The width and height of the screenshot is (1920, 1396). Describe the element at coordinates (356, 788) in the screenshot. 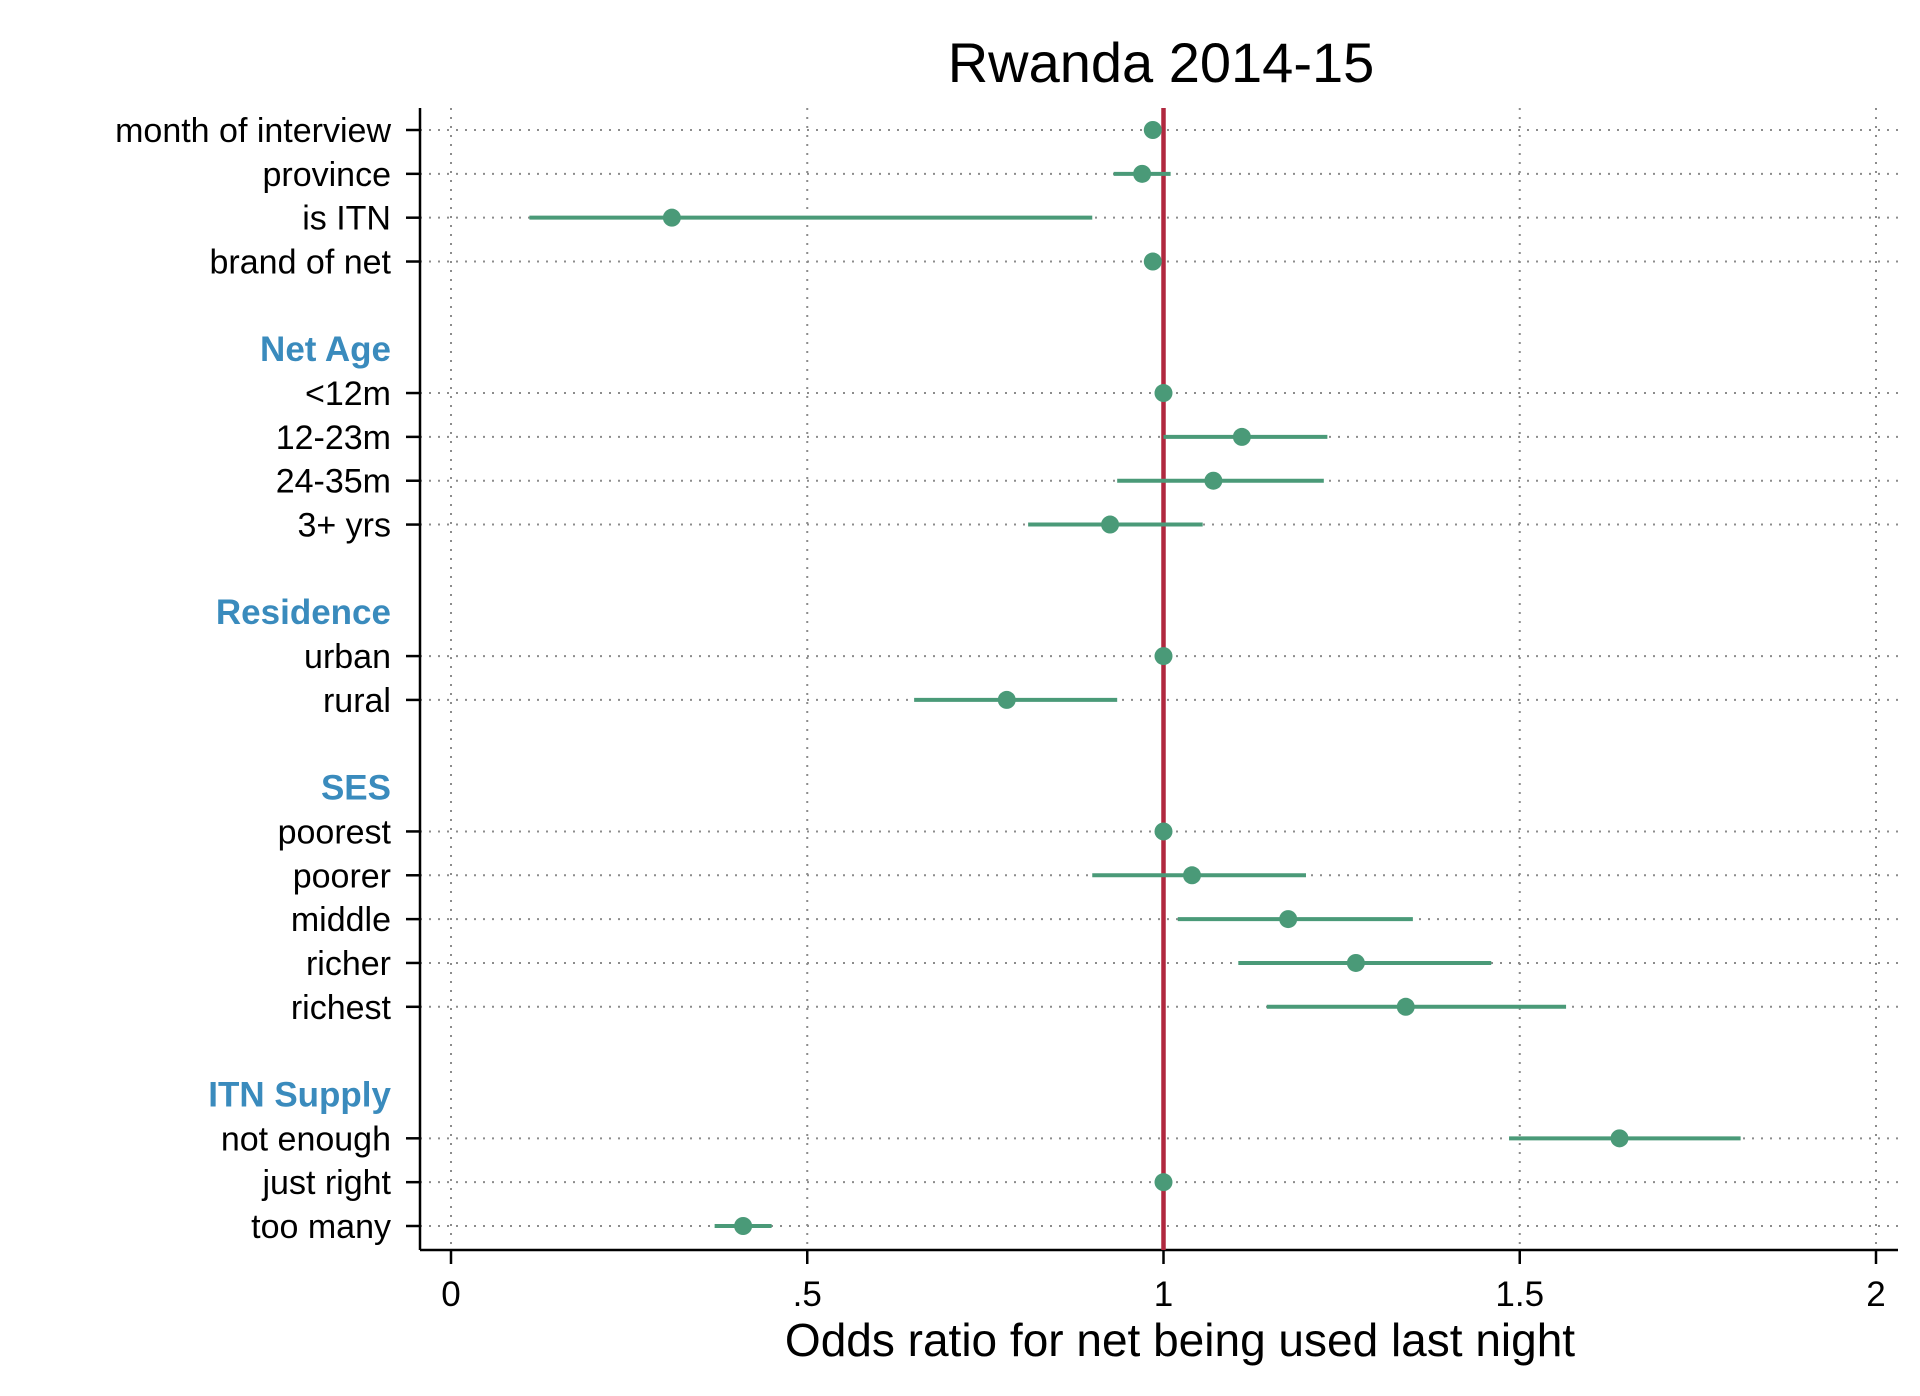

I see `group-header: SES` at that location.